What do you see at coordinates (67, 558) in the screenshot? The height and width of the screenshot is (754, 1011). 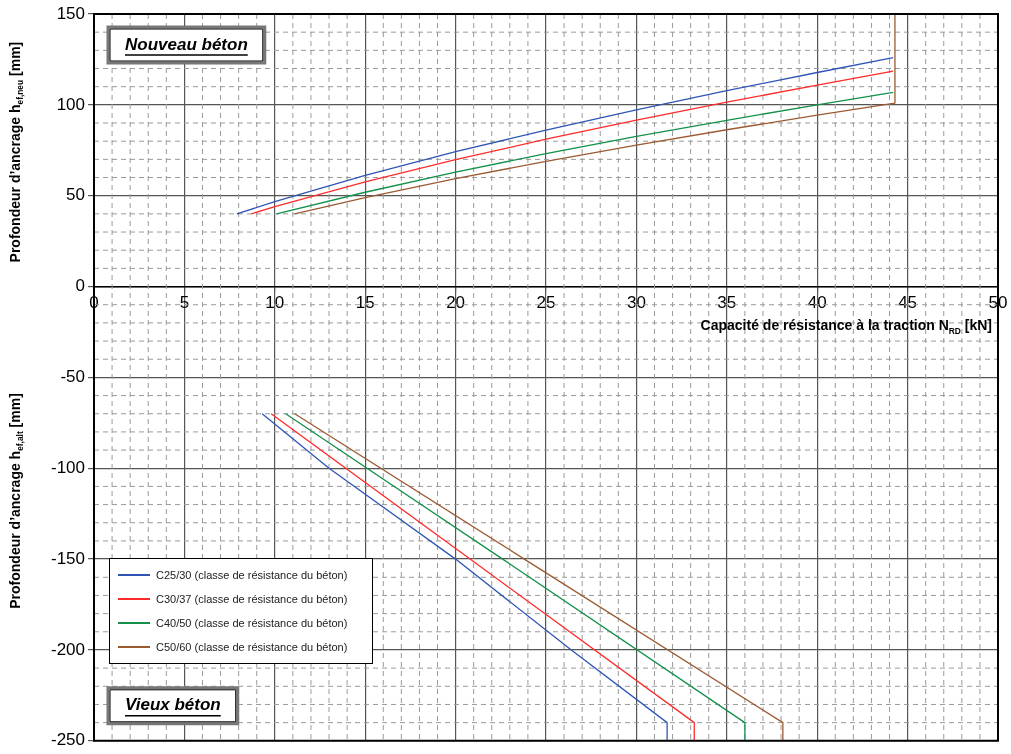 I see `y-tick-label: -150` at bounding box center [67, 558].